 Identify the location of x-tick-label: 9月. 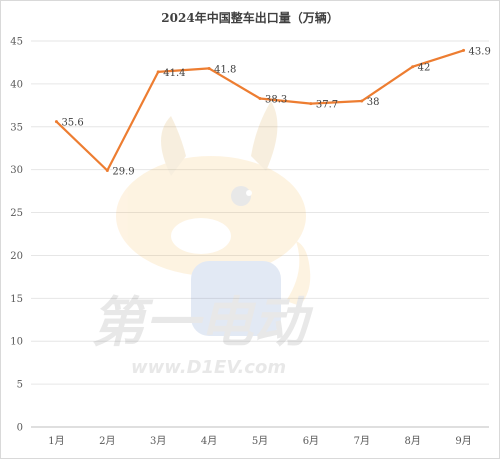
(463, 441).